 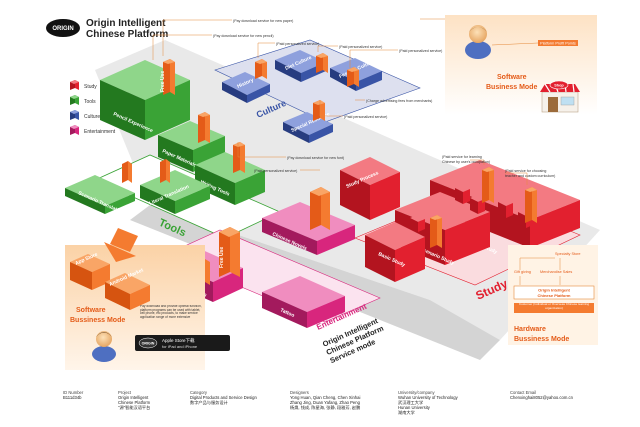 What do you see at coordinates (541, 339) in the screenshot?
I see `hardware-mode-line-2: Bussiness Mode` at bounding box center [541, 339].